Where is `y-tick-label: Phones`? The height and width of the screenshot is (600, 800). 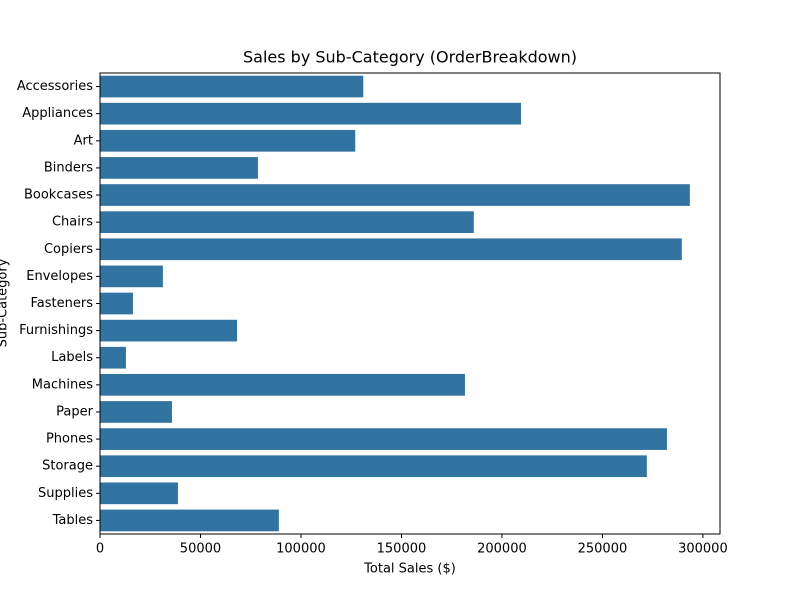 y-tick-label: Phones is located at coordinates (69, 439).